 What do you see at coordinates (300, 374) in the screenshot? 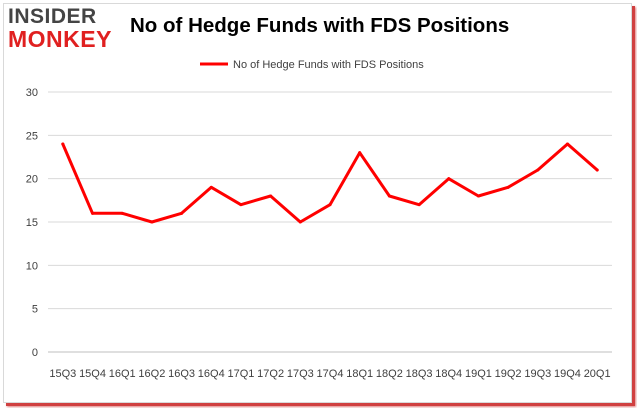
I see `x-tick-label: 17Q3` at bounding box center [300, 374].